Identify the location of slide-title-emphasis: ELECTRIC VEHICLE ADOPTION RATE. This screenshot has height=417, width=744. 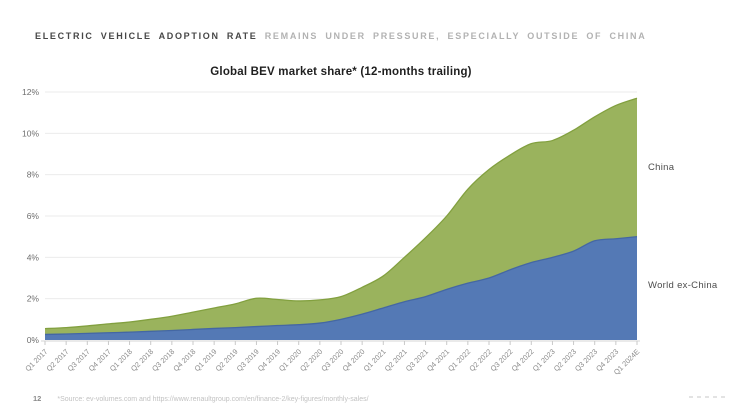
(146, 36).